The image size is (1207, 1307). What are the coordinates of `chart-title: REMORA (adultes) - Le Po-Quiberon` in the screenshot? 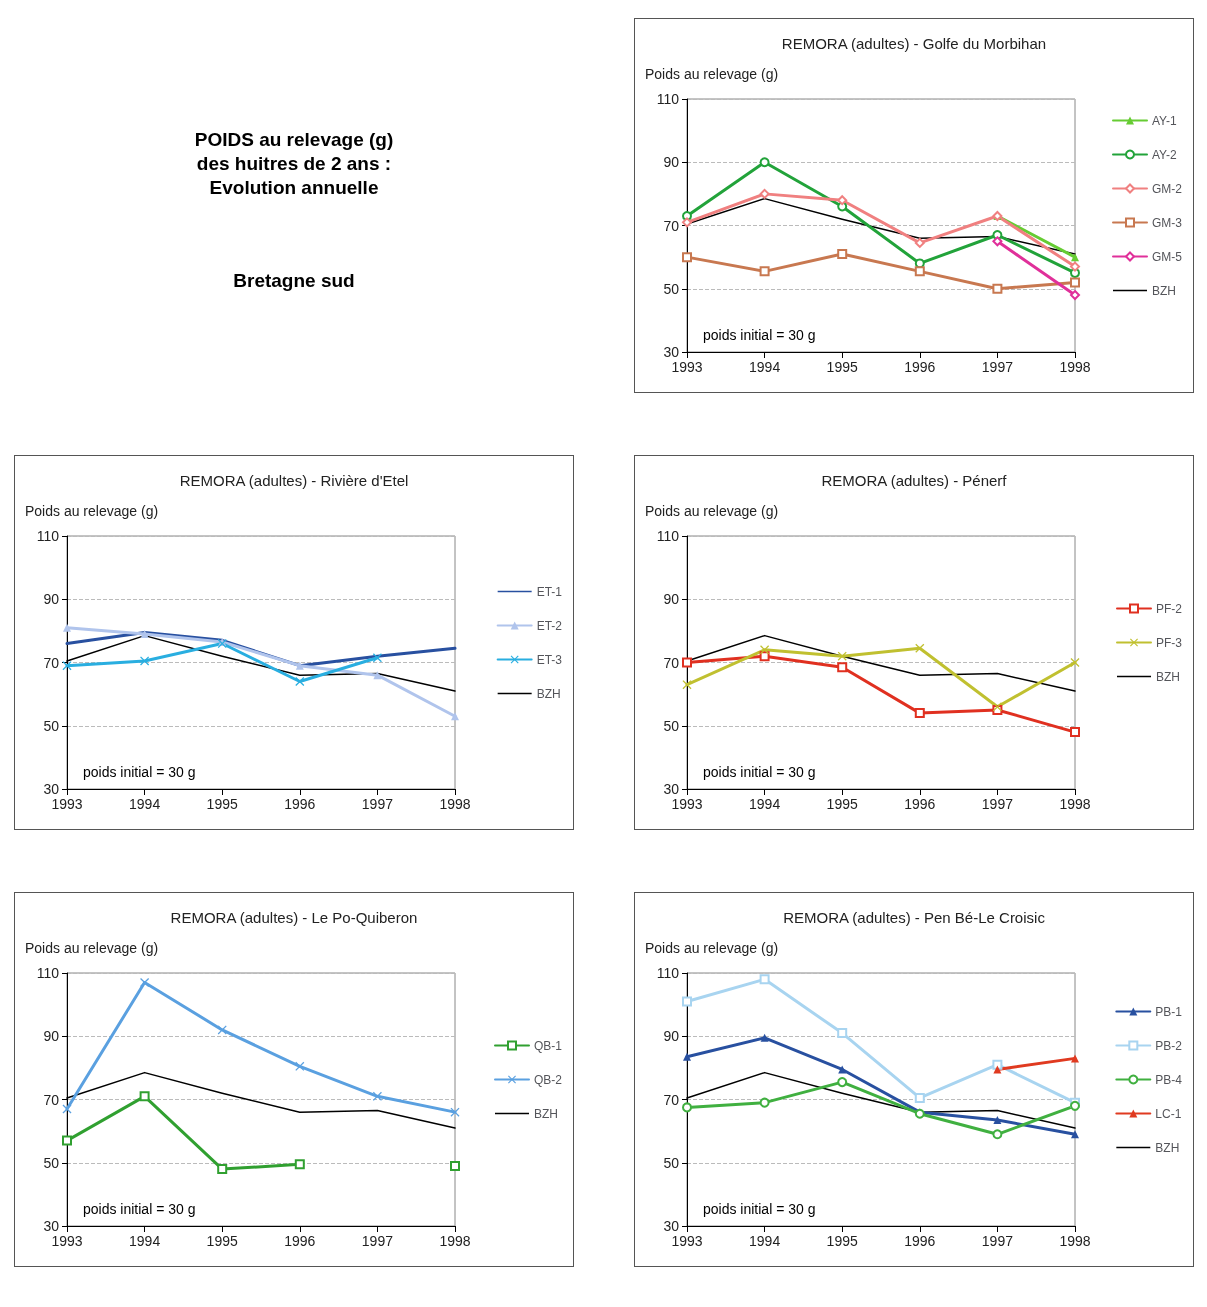 It's located at (294, 917).